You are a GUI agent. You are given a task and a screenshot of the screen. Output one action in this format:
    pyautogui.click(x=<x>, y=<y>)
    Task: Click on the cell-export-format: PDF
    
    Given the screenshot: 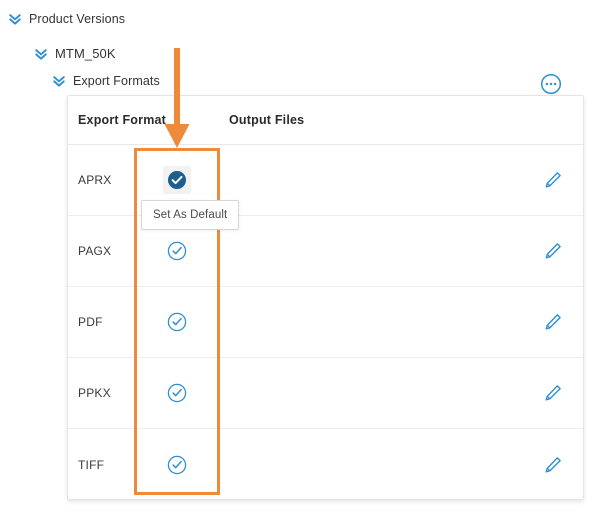 What is the action you would take?
    pyautogui.click(x=90, y=322)
    